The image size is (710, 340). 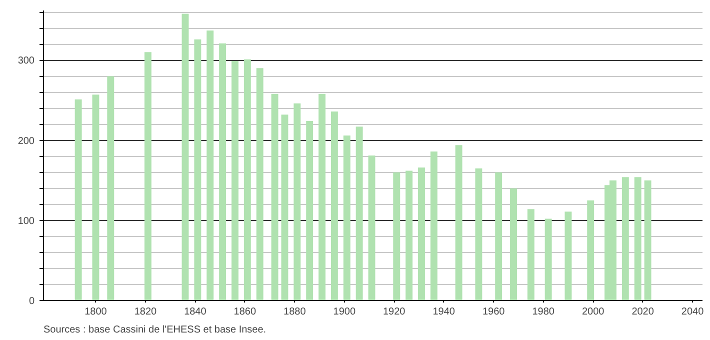 I want to click on x-tick-label: 1800, so click(x=96, y=312).